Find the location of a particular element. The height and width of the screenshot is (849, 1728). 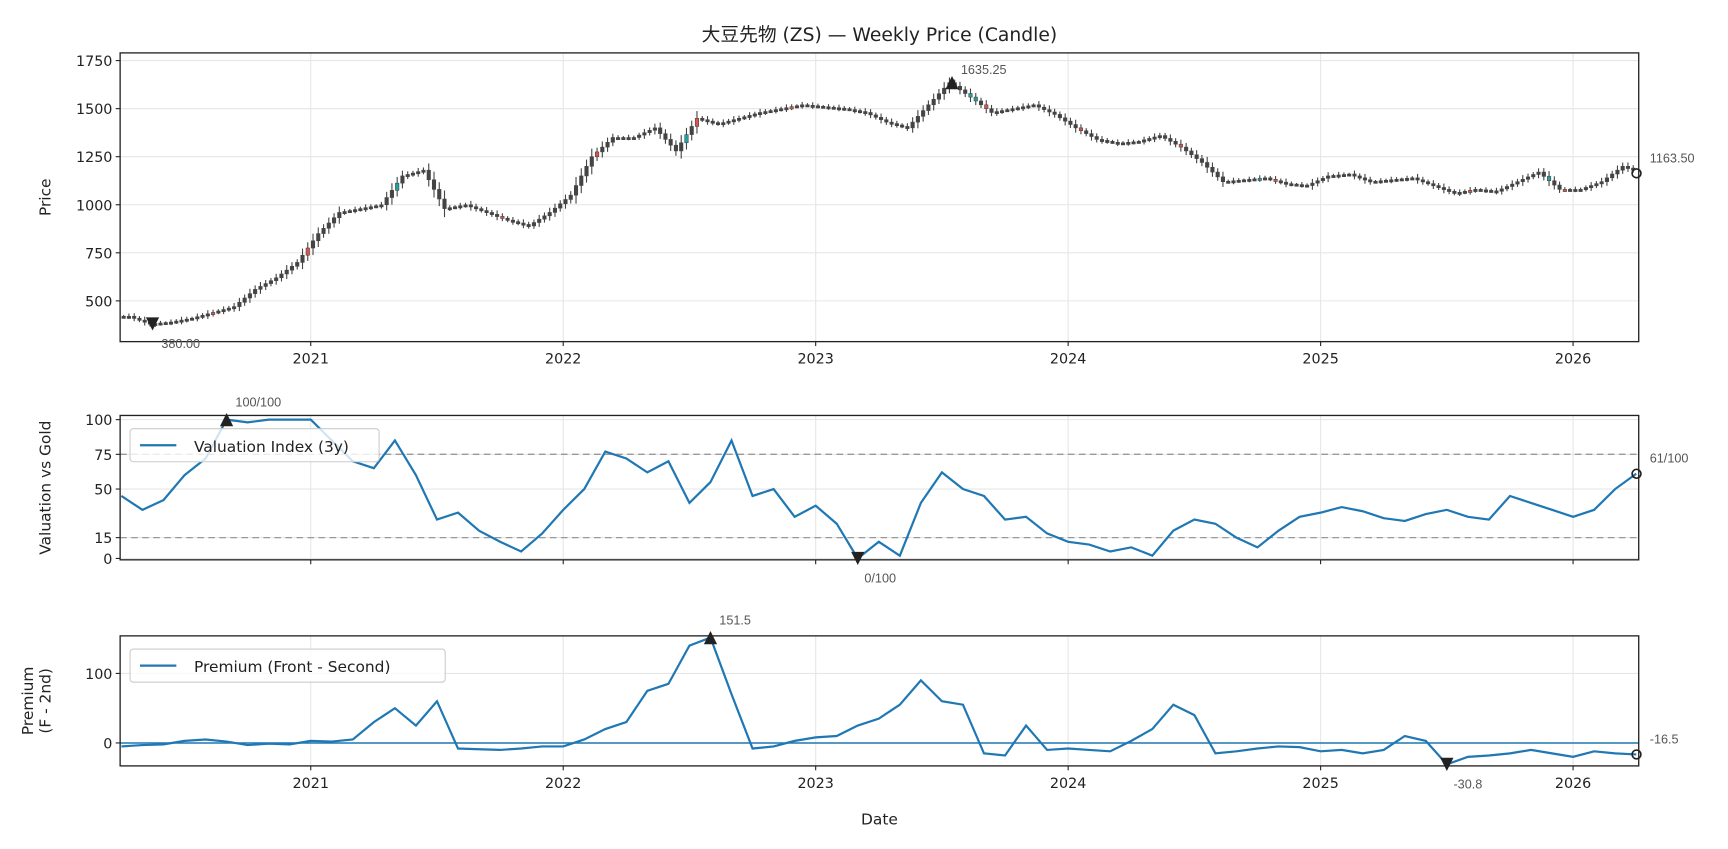

legend-box is located at coordinates (287, 665).